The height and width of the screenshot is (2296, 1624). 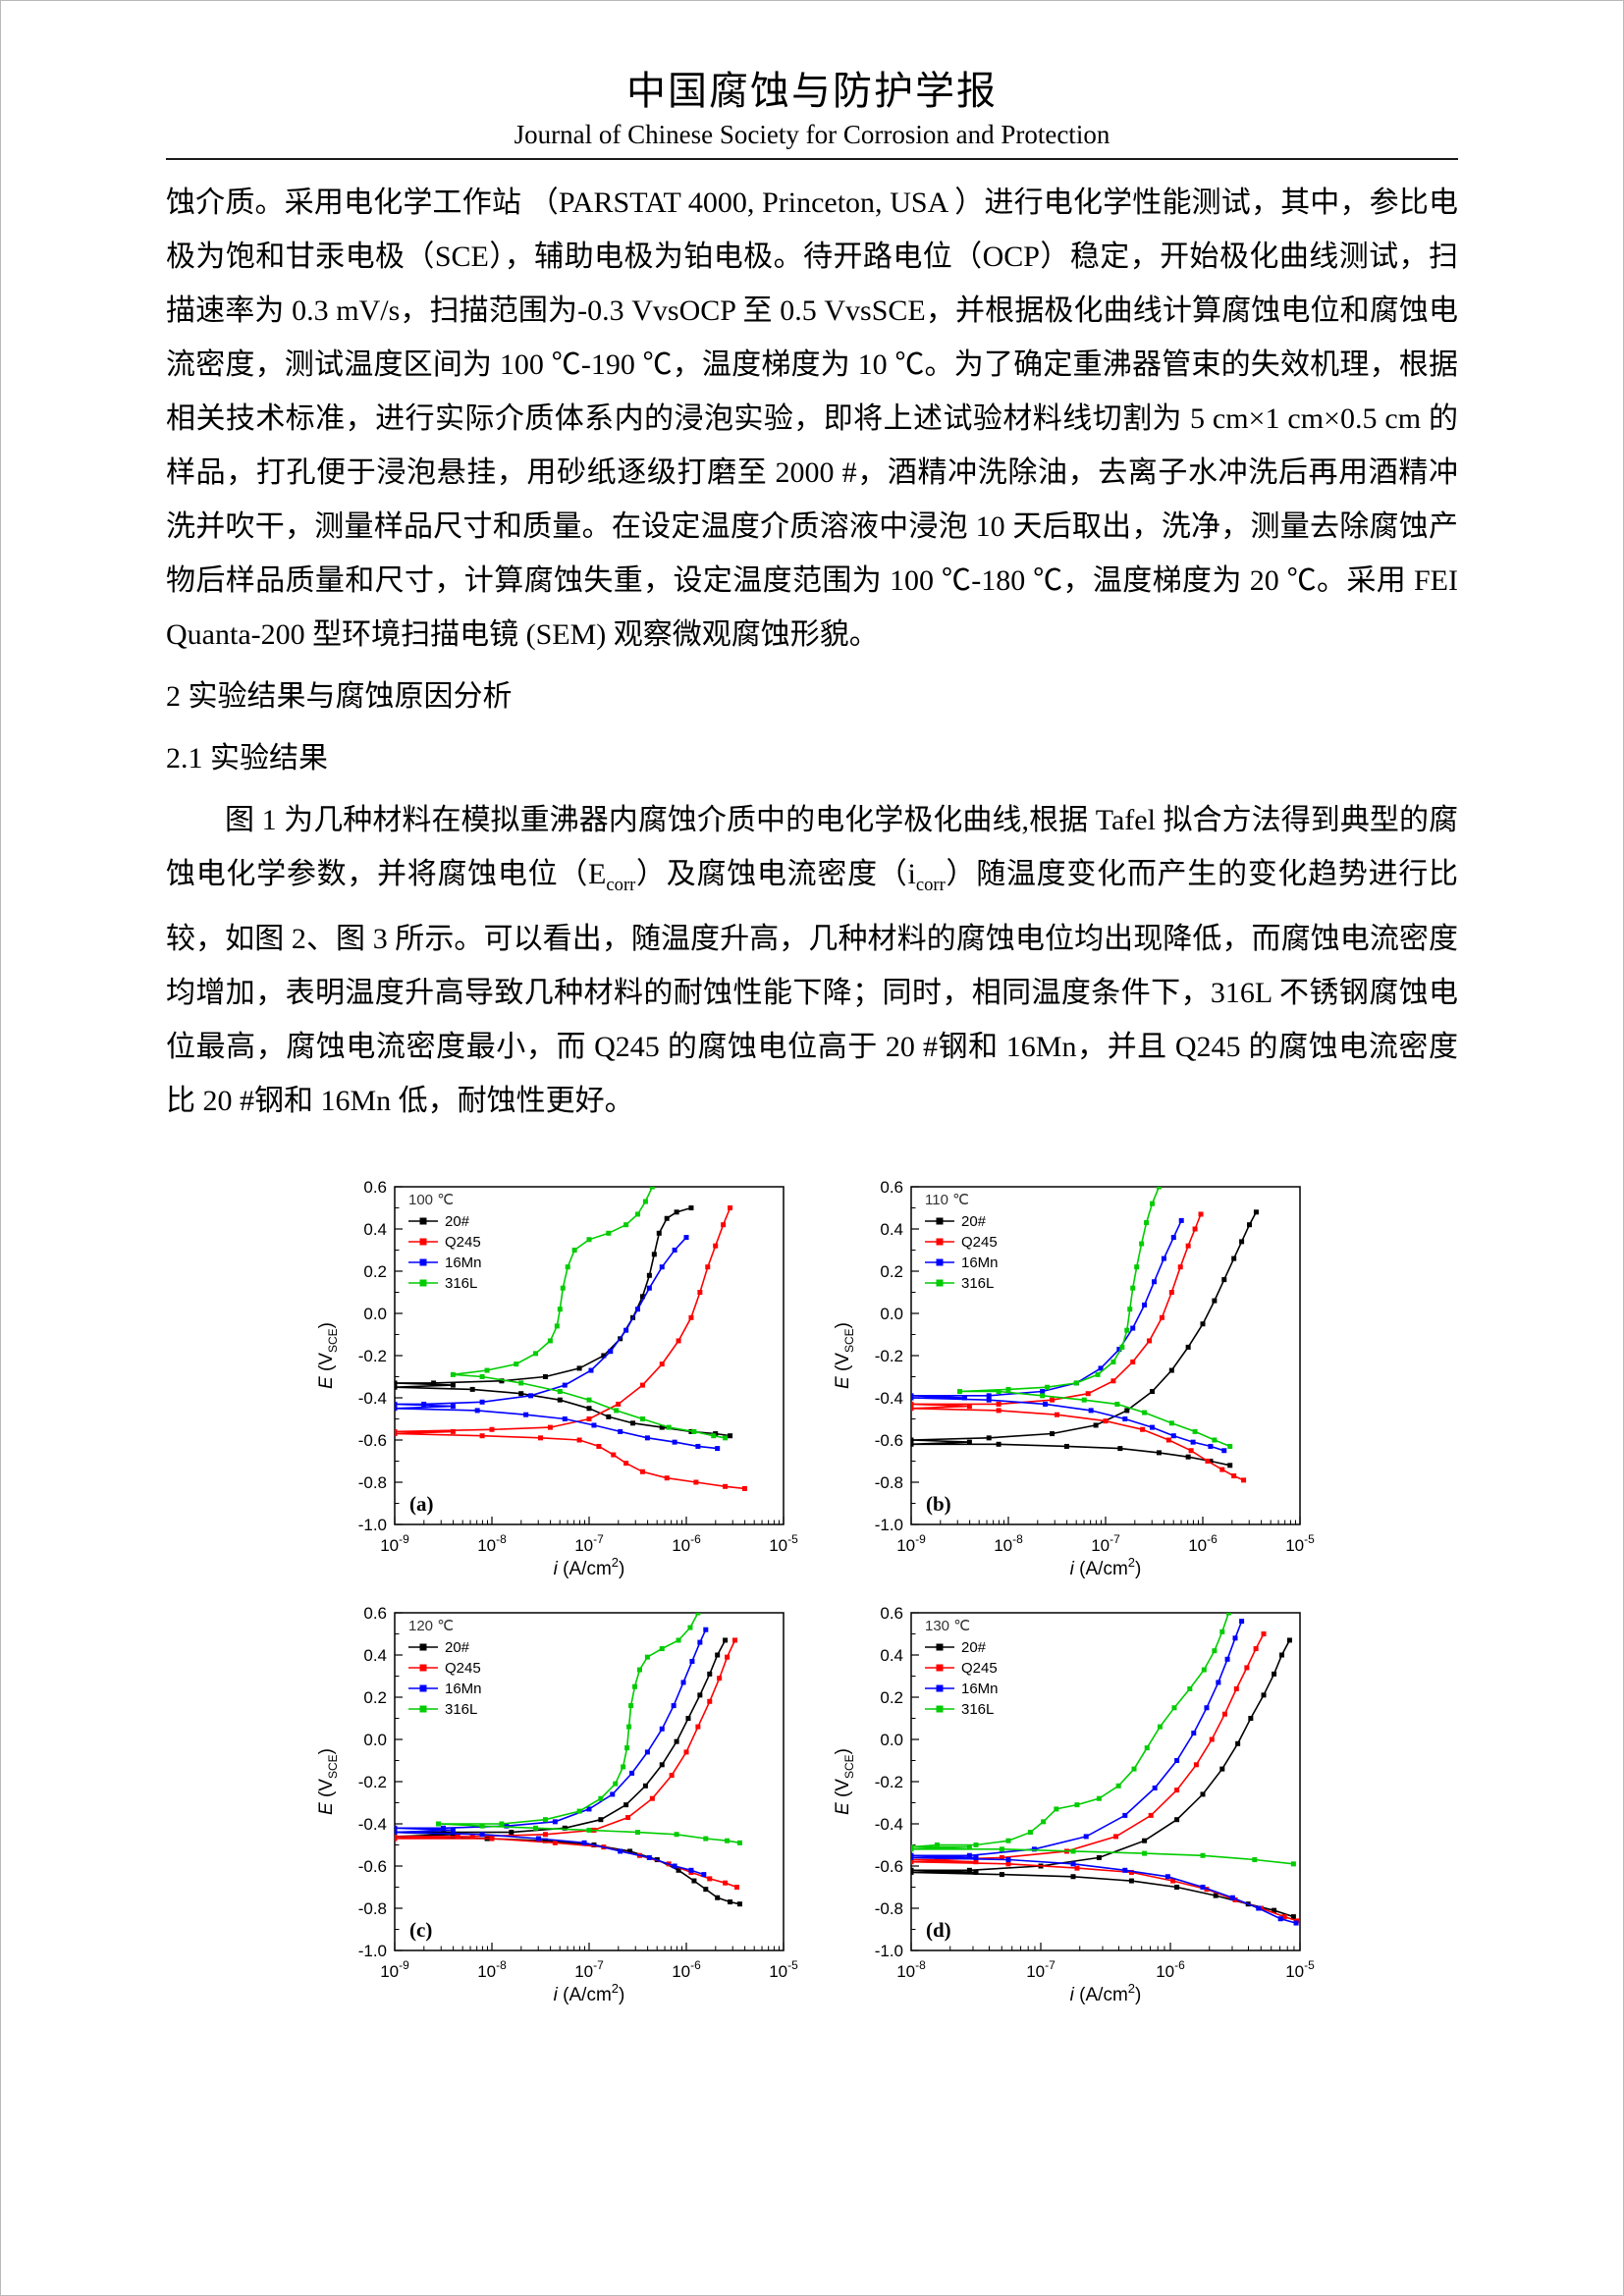 What do you see at coordinates (247, 758) in the screenshot?
I see `section-heading-2-1: 2.1 实验结果` at bounding box center [247, 758].